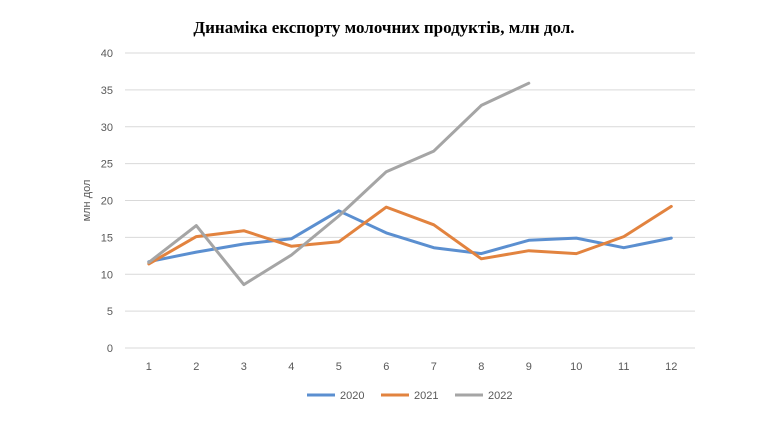  What do you see at coordinates (576, 367) in the screenshot?
I see `x-tick-label: 10` at bounding box center [576, 367].